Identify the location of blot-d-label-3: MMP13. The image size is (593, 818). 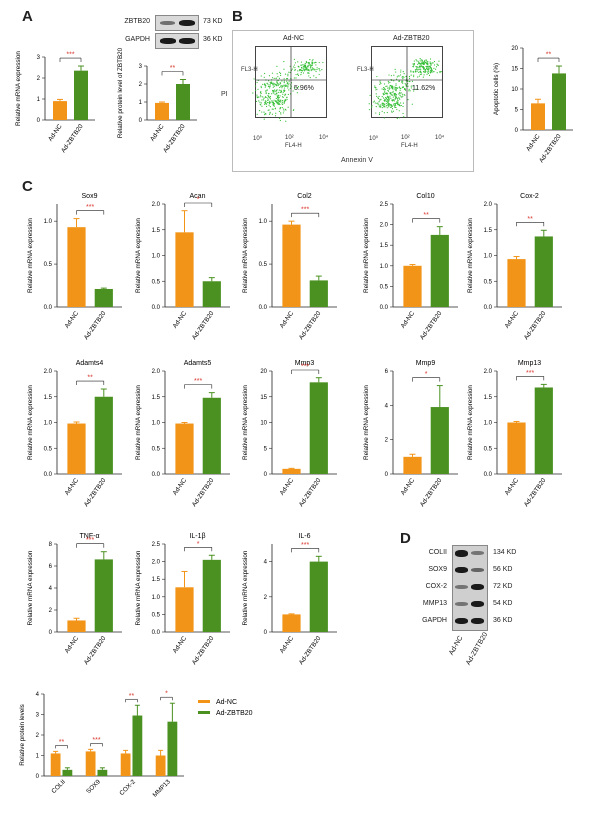
(434, 603).